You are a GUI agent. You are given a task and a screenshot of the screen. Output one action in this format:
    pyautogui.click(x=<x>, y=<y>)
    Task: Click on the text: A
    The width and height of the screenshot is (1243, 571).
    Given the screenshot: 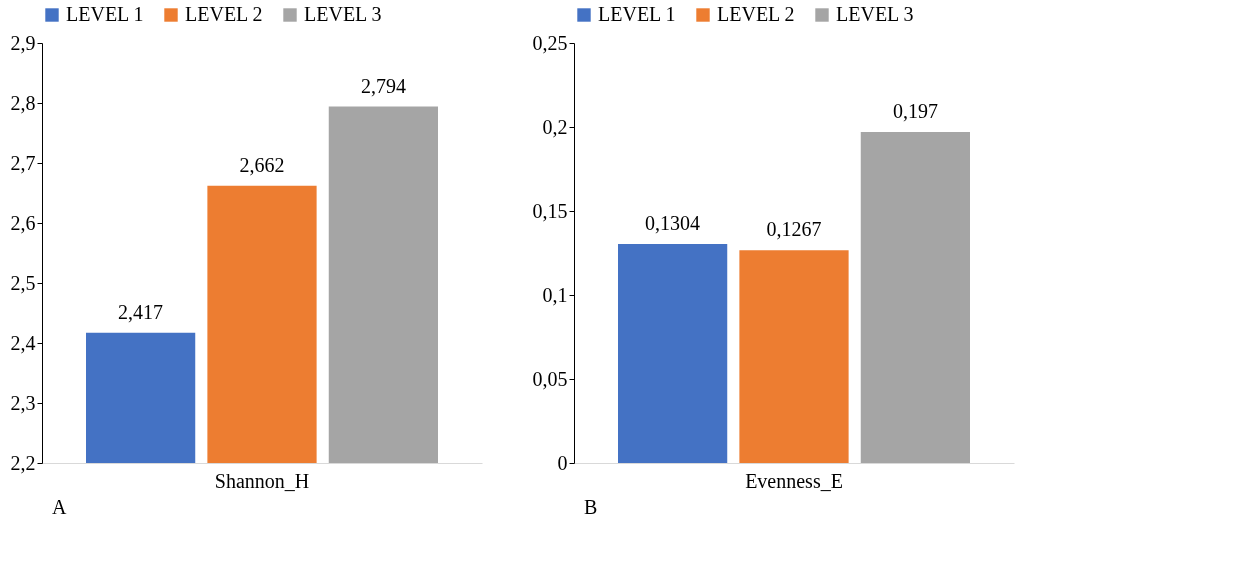 What is the action you would take?
    pyautogui.click(x=59, y=507)
    